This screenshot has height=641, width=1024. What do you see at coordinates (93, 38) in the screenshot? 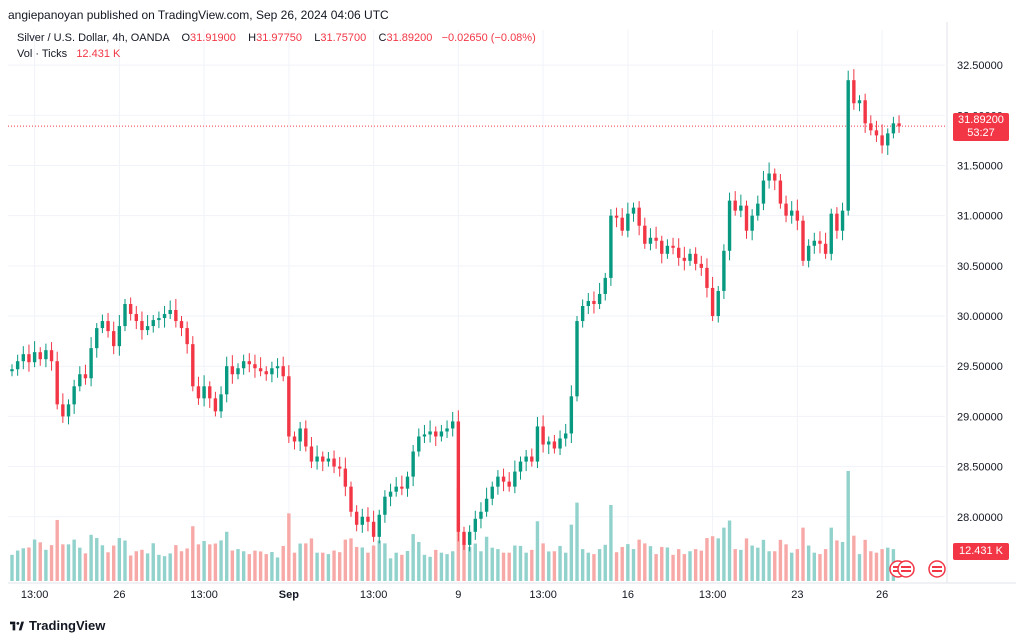
I see `symbol-label: Silver / U.S. Dollar, 4h, OANDA` at bounding box center [93, 38].